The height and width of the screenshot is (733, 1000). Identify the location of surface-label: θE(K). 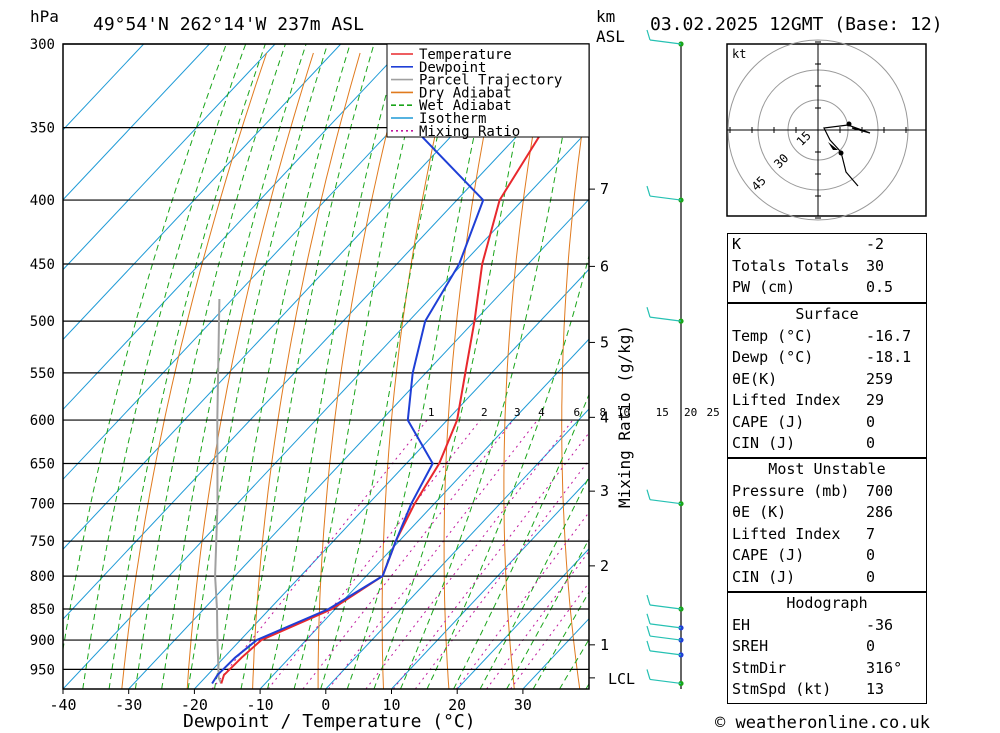
(755, 378).